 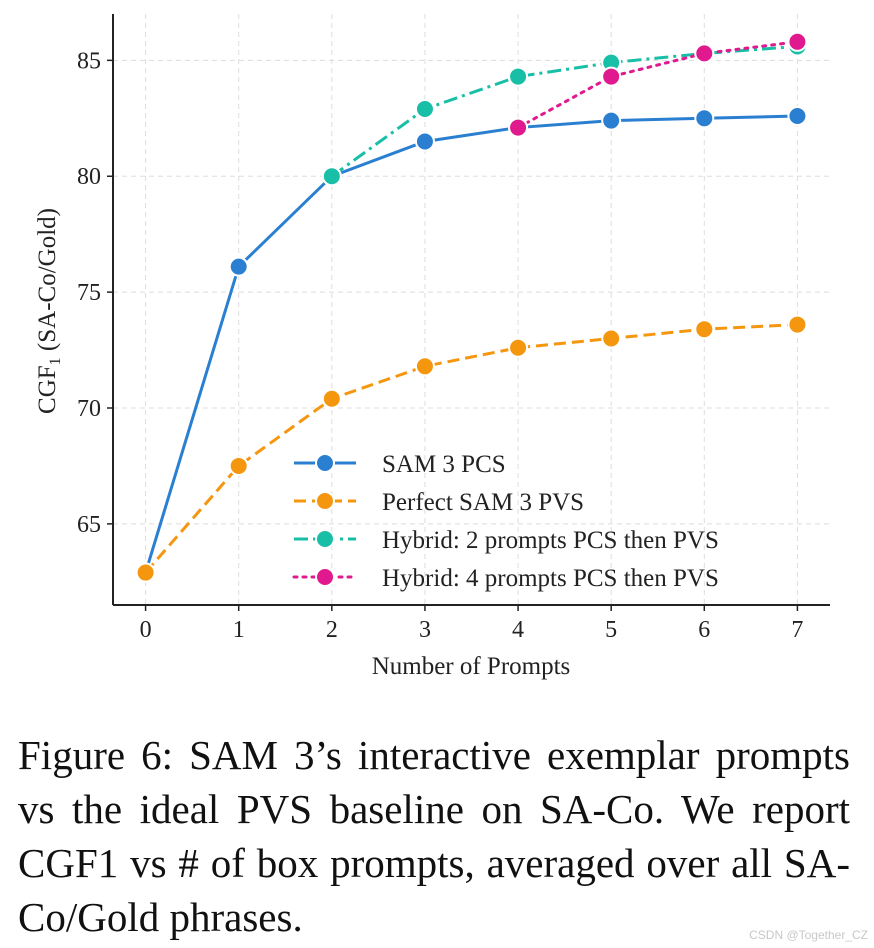 What do you see at coordinates (89, 61) in the screenshot?
I see `y-tick-label: 85` at bounding box center [89, 61].